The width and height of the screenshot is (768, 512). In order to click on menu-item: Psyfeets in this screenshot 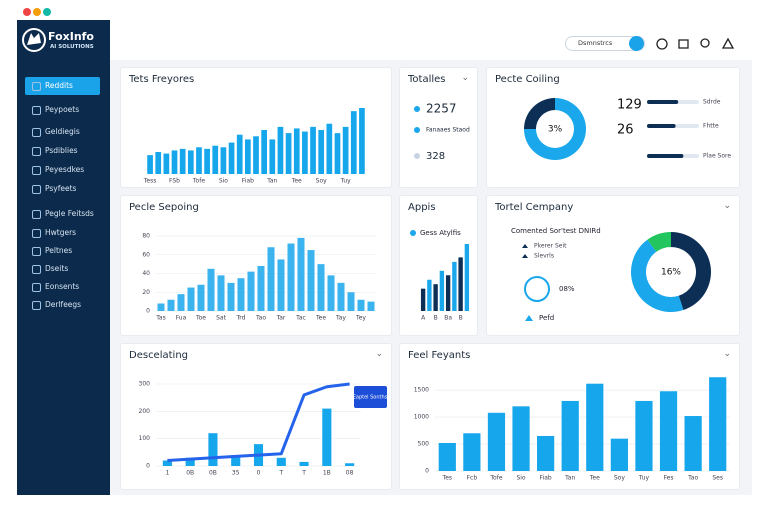, I will do `click(62, 189)`.